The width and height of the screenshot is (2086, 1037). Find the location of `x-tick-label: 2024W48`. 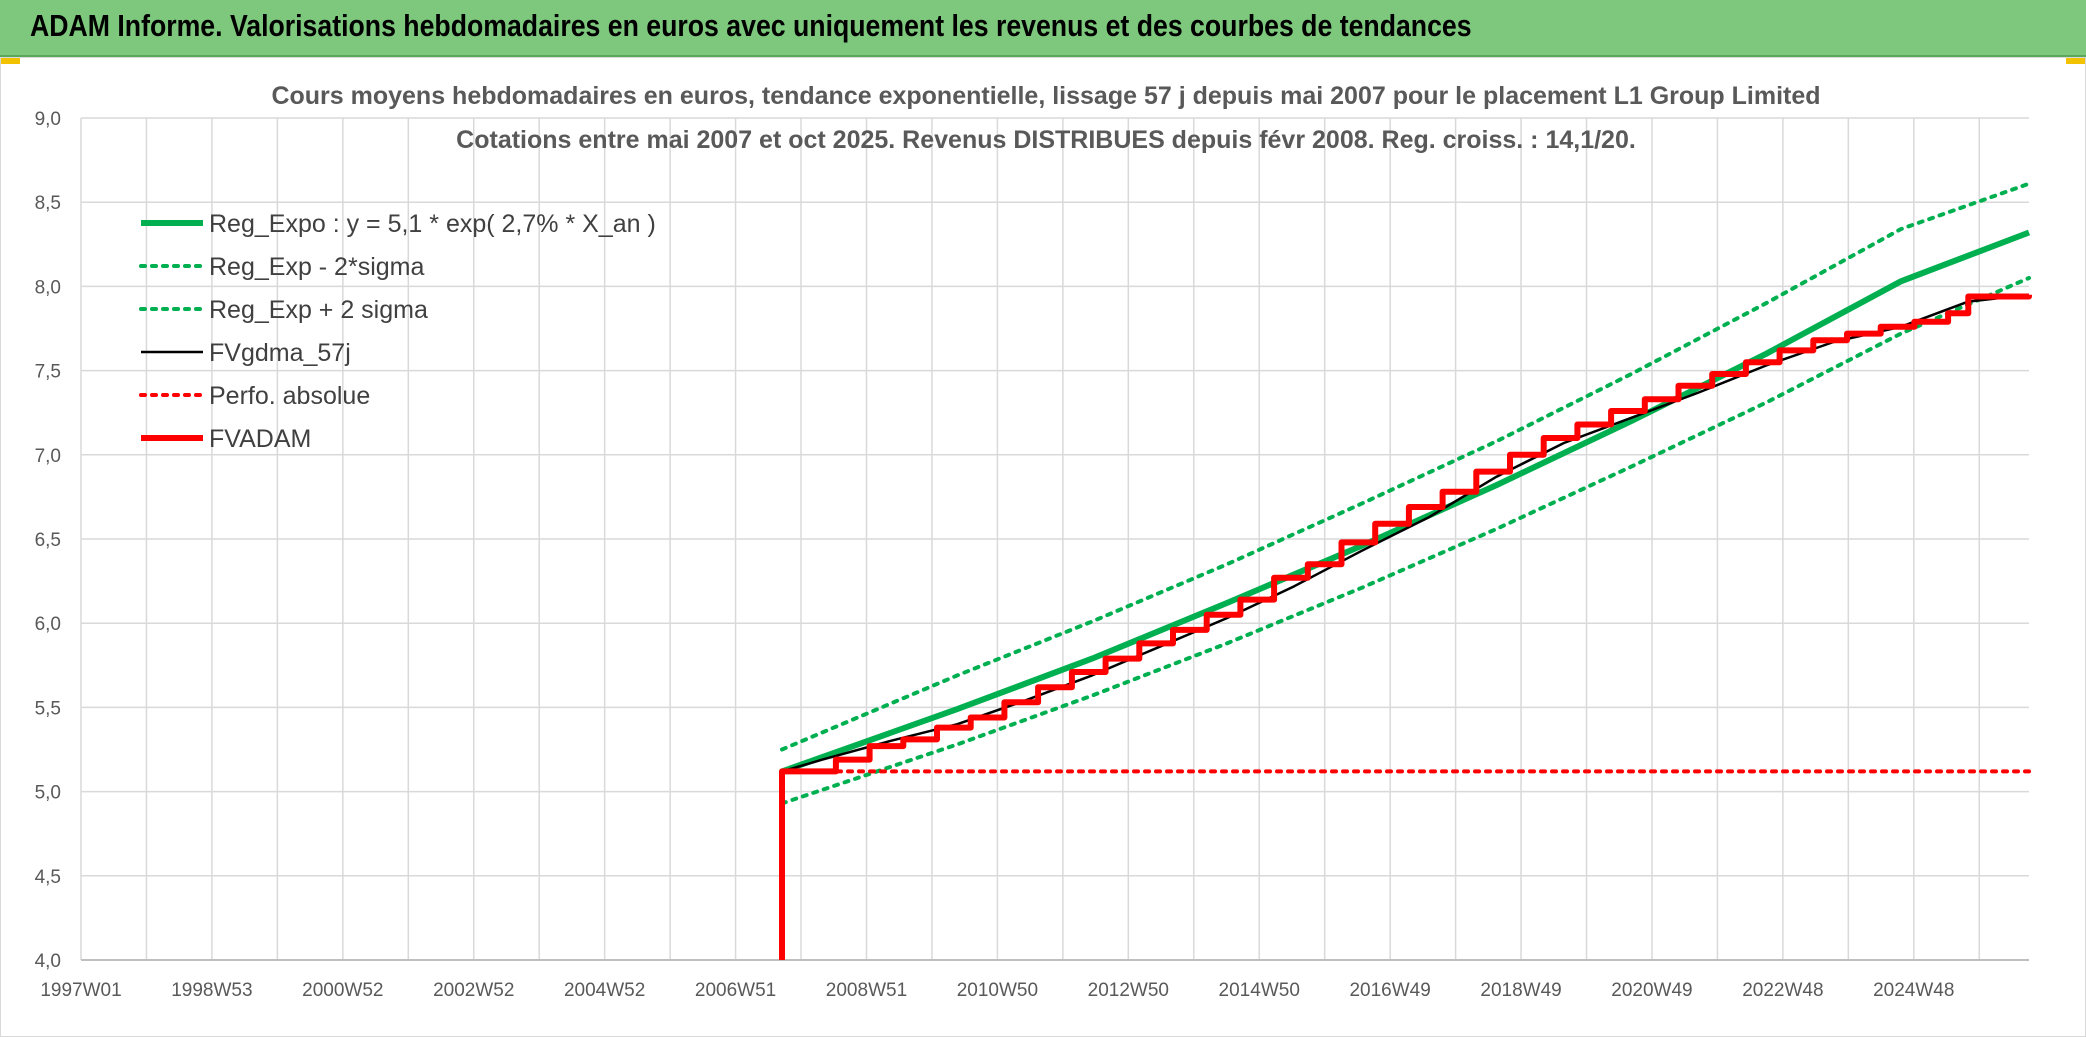

x-tick-label: 2024W48 is located at coordinates (1913, 990).